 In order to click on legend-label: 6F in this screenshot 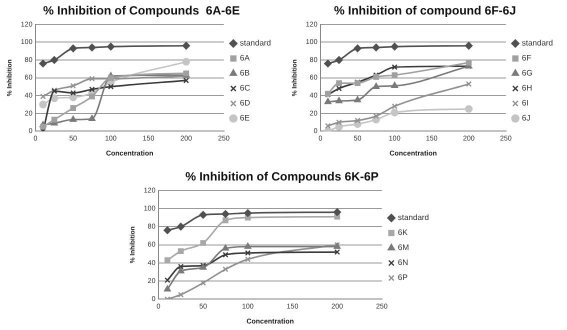, I will do `click(527, 58)`.